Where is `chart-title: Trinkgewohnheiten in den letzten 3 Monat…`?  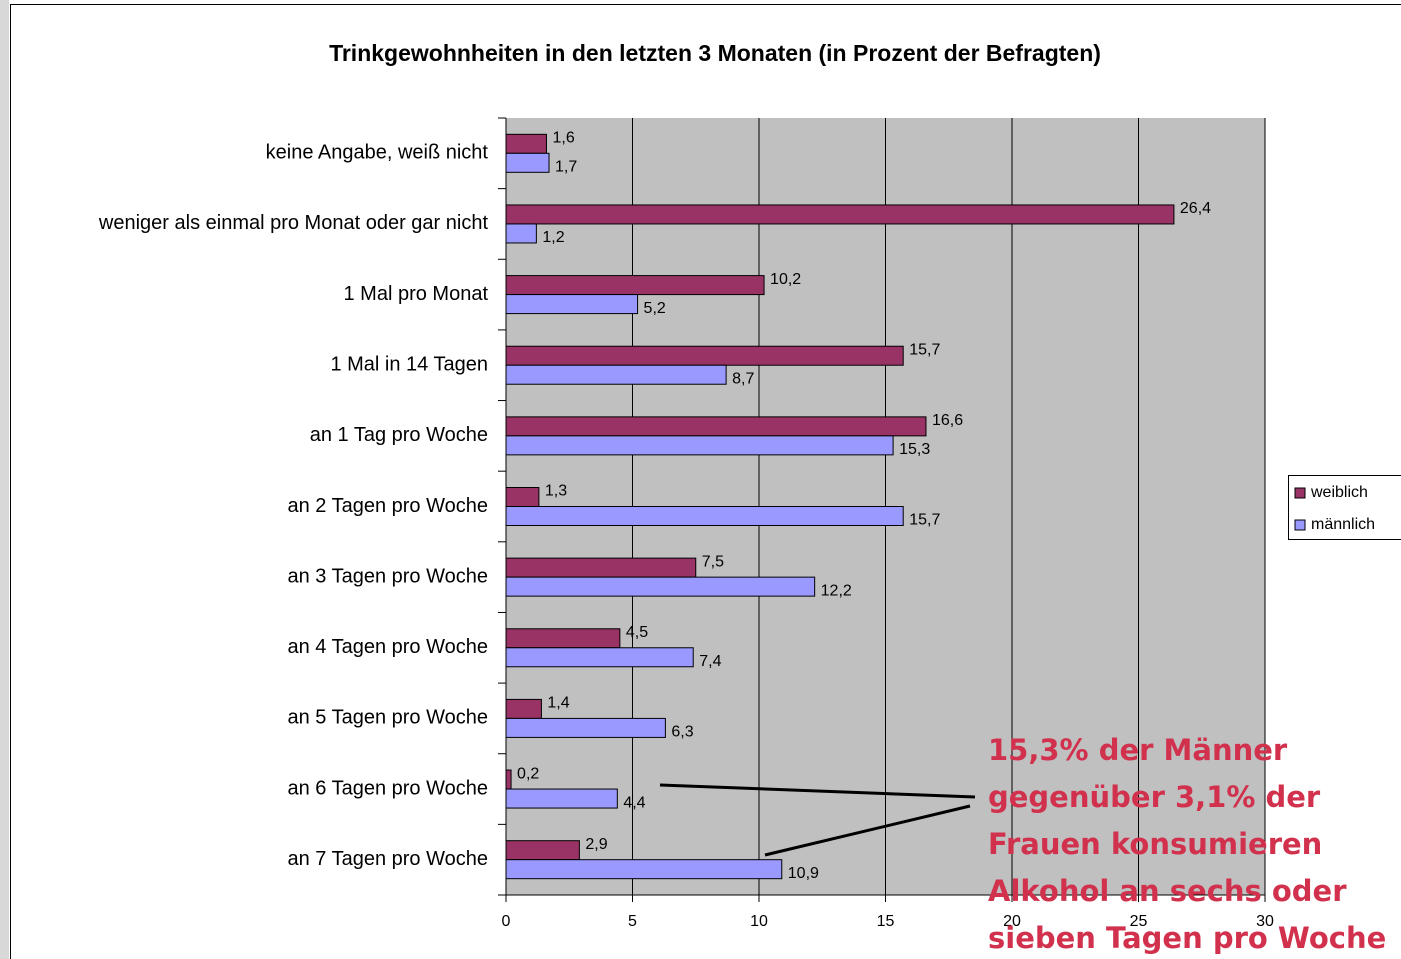 chart-title: Trinkgewohnheiten in den letzten 3 Monat… is located at coordinates (715, 53).